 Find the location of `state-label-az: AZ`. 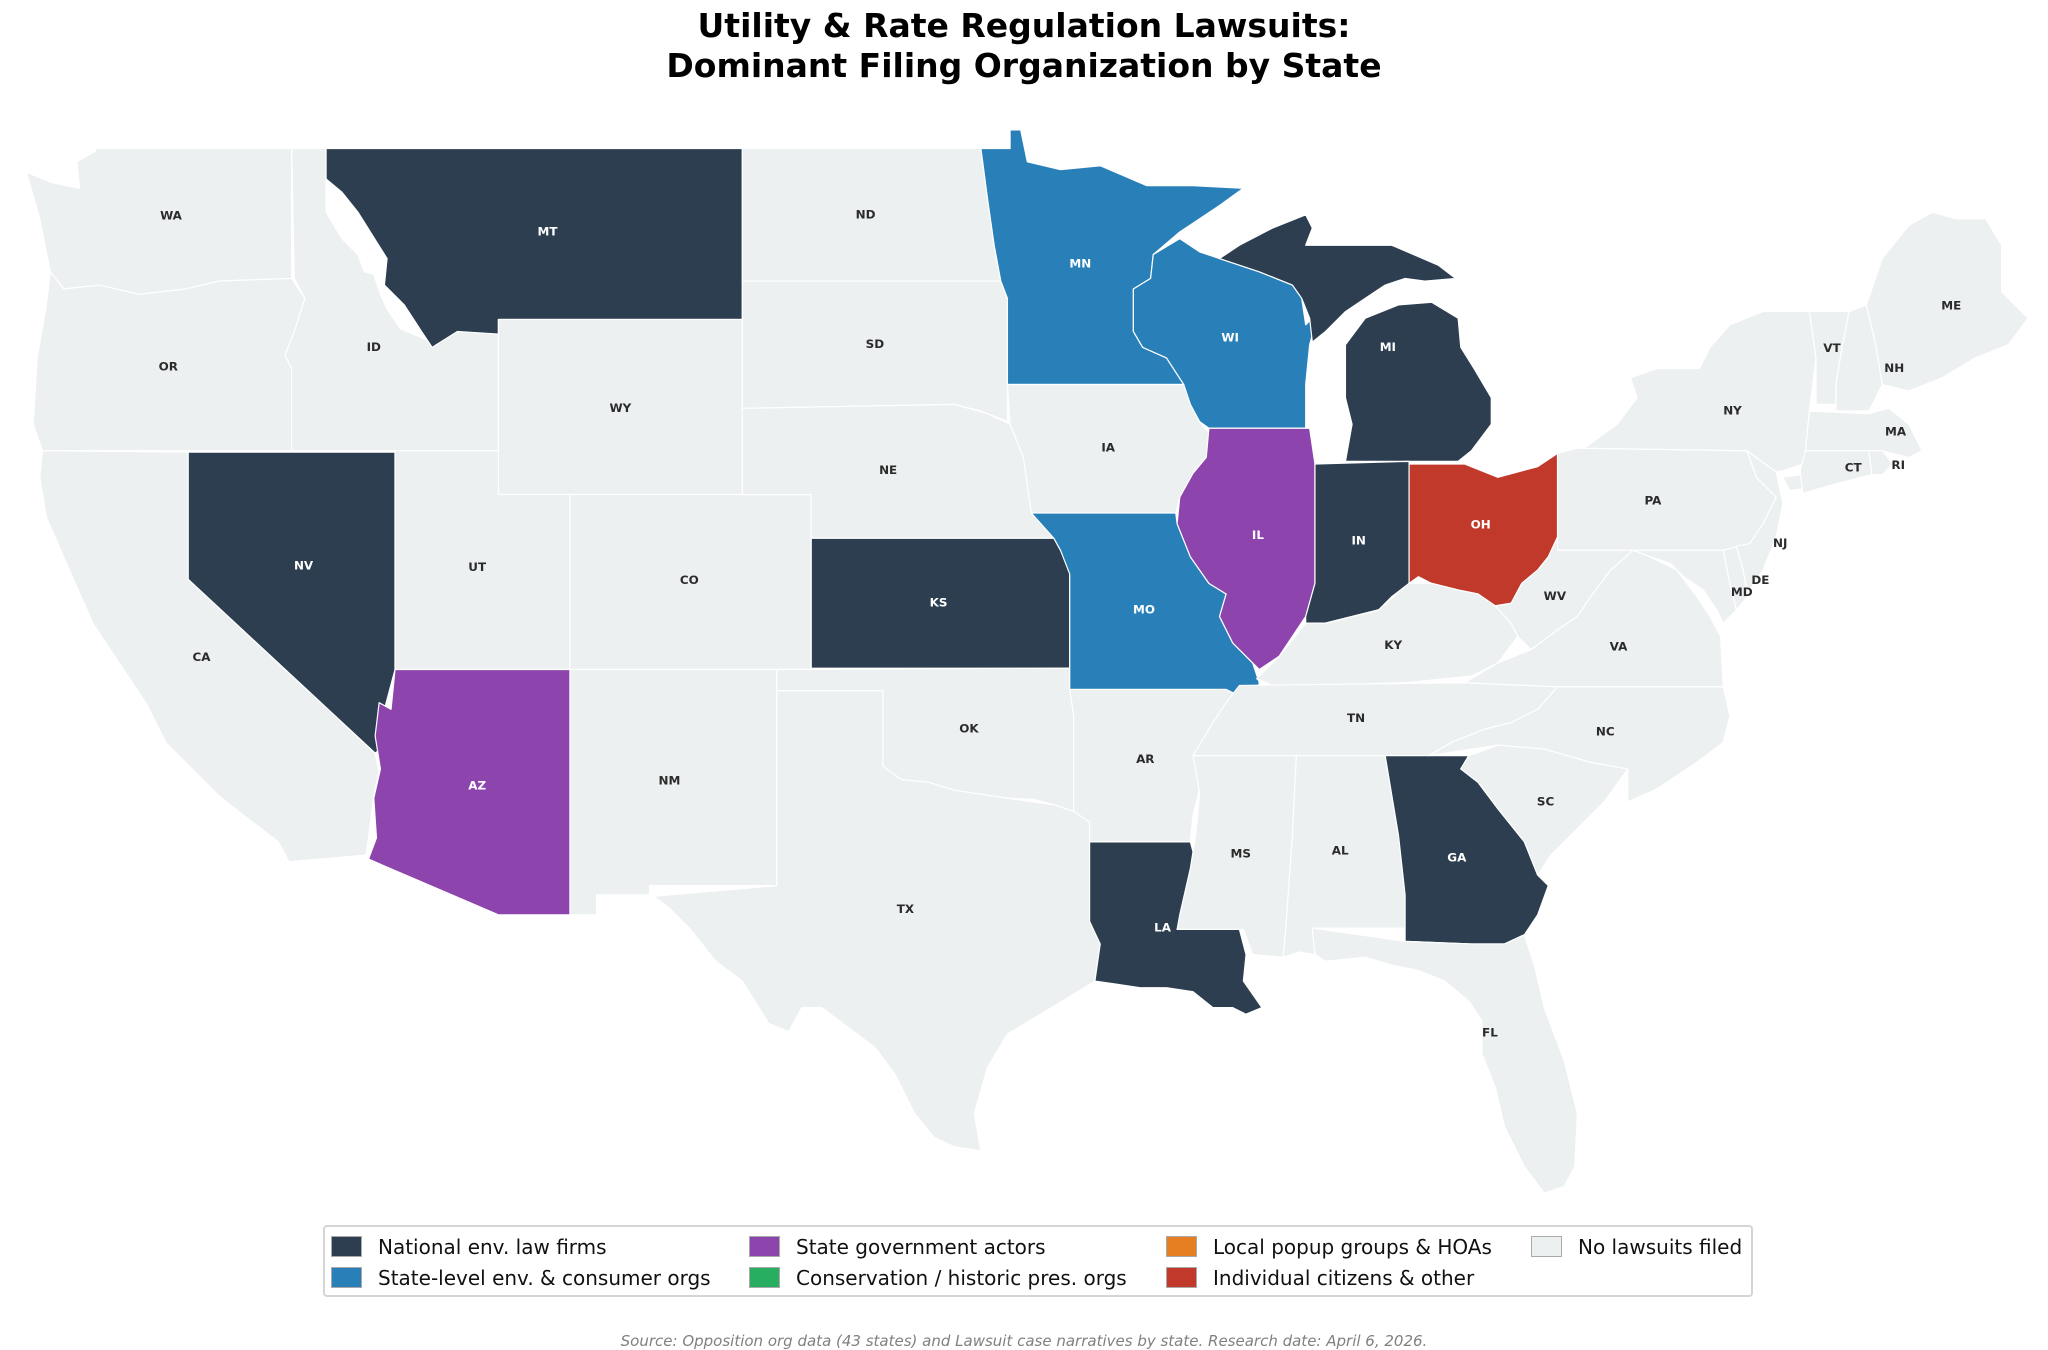

state-label-az: AZ is located at coordinates (477, 786).